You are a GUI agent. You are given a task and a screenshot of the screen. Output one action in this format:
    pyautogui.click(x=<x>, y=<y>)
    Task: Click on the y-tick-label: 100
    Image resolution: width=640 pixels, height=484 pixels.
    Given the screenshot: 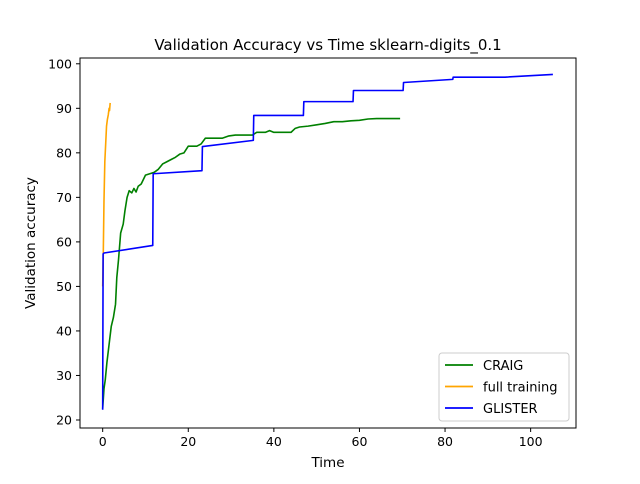 What is the action you would take?
    pyautogui.click(x=60, y=63)
    